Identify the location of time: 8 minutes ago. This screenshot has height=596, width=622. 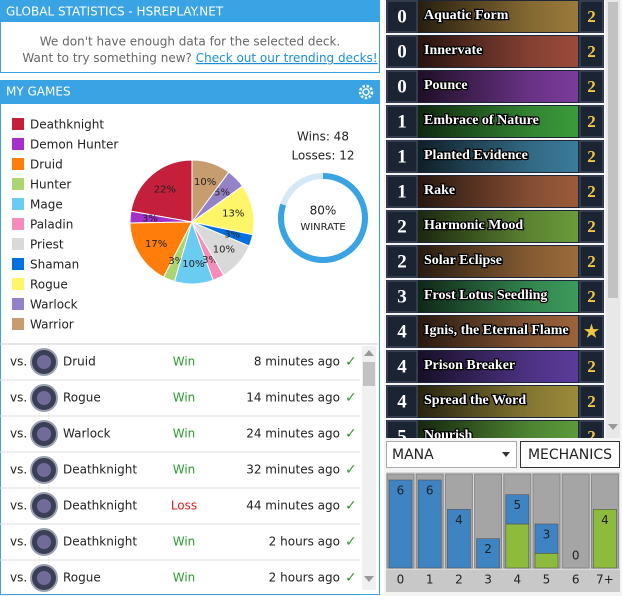
(297, 362).